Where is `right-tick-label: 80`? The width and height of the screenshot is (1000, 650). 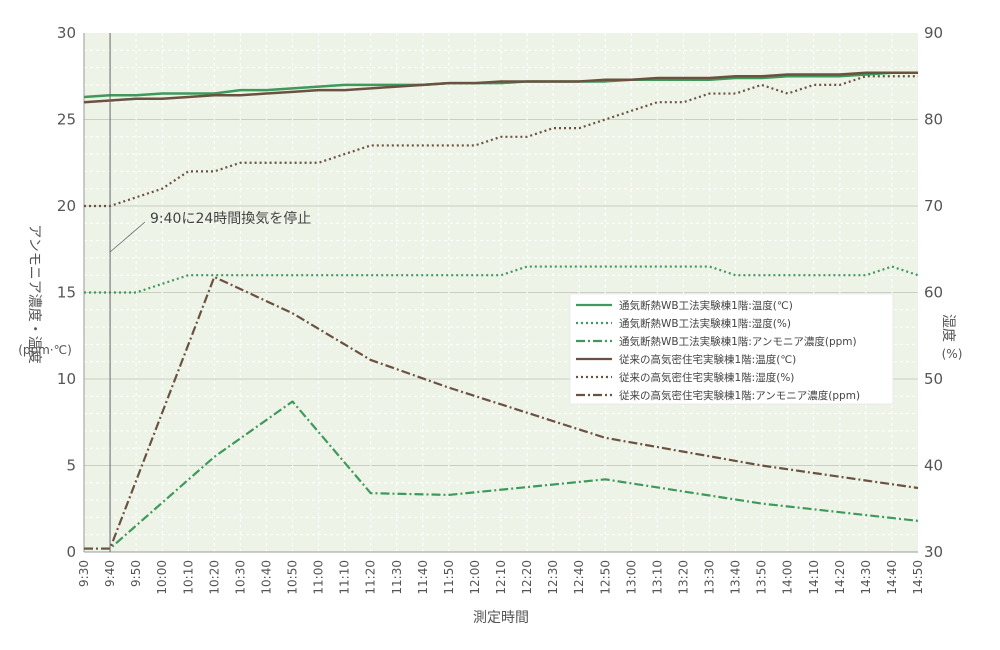
right-tick-label: 80 is located at coordinates (933, 120).